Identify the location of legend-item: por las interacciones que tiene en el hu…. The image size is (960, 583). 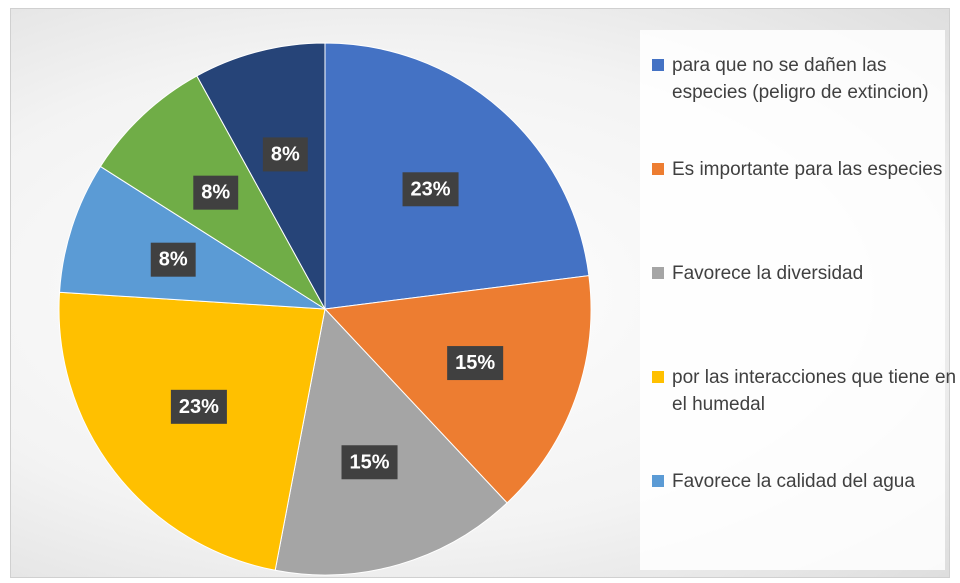
(806, 391).